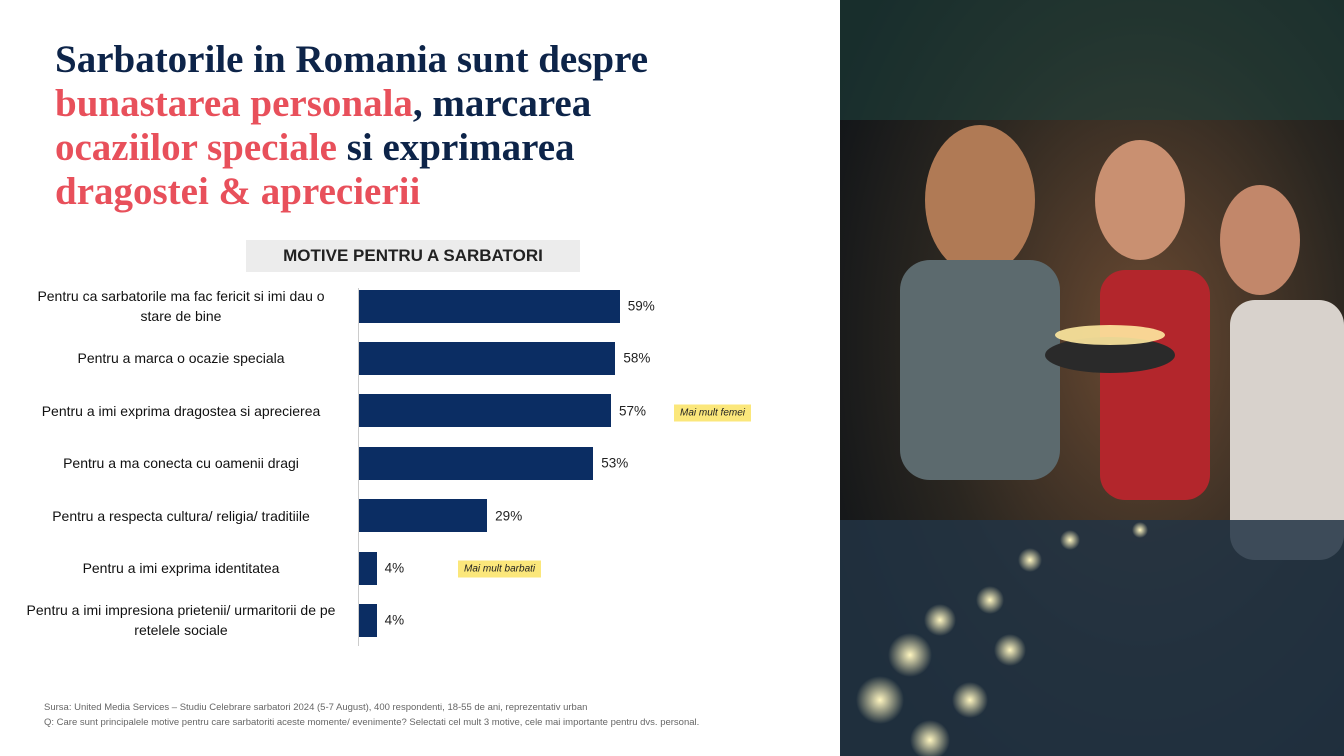 The image size is (1344, 756). Describe the element at coordinates (413, 256) in the screenshot. I see `chart-title: MOTIVE PENTRU A SARBATORI` at that location.